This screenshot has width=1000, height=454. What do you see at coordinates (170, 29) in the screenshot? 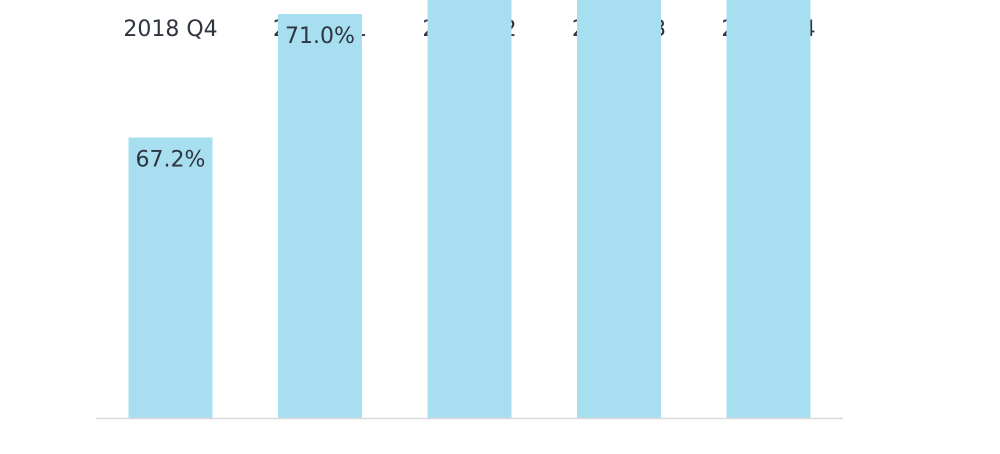
I see `category-label: 2018 Q4` at bounding box center [170, 29].